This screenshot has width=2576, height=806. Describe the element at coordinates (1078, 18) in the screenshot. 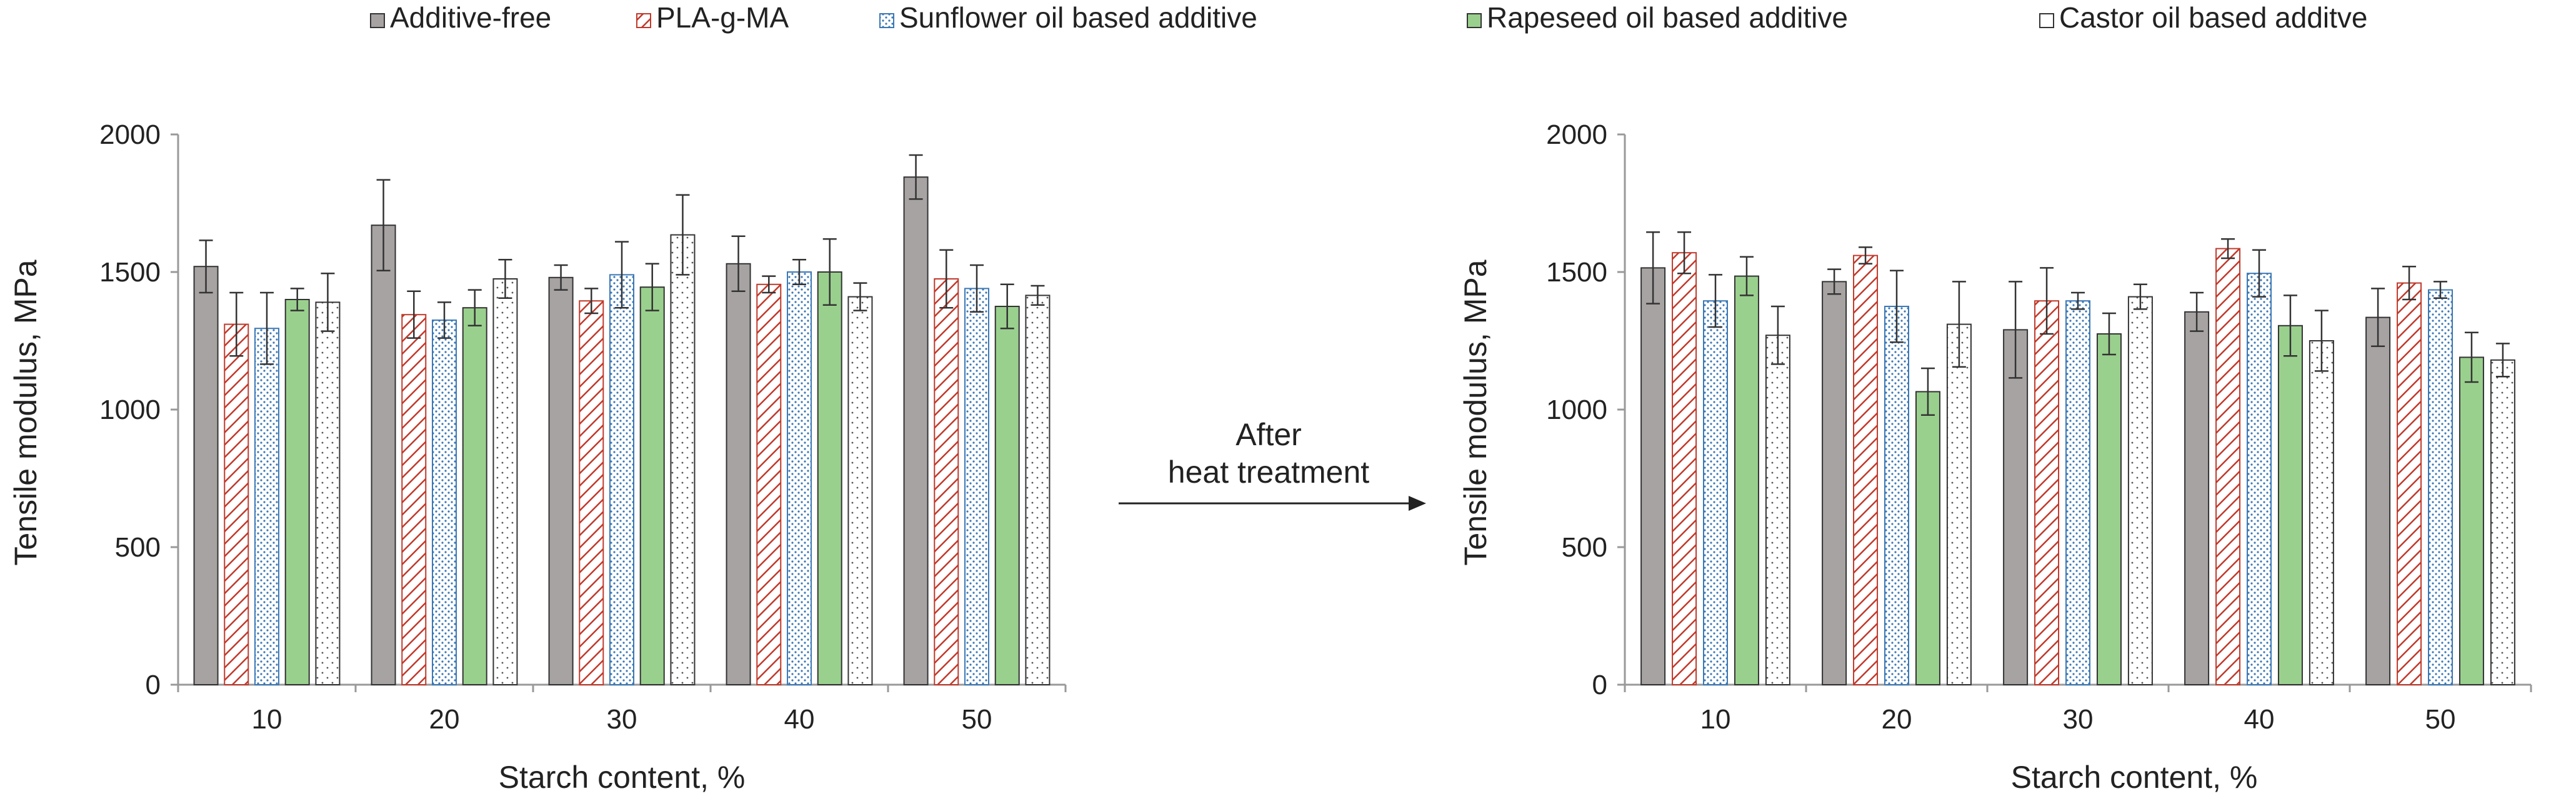

I see `legend-label: Sunflower oil based additive` at that location.